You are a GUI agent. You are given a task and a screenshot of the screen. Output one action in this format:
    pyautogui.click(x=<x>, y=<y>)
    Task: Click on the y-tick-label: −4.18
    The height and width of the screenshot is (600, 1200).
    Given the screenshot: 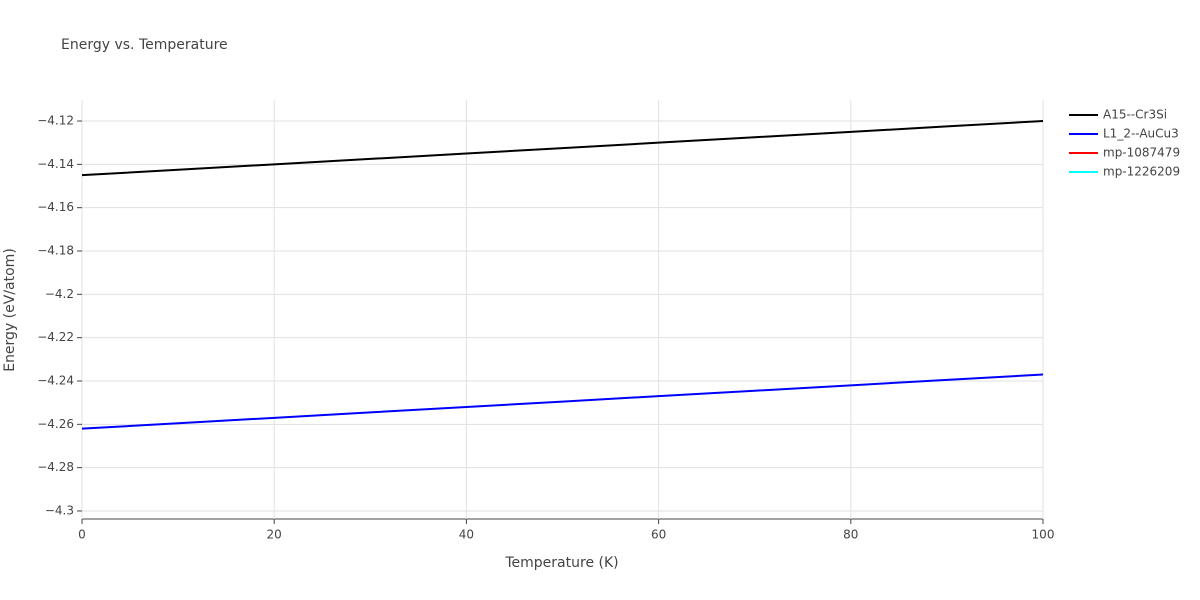 What is the action you would take?
    pyautogui.click(x=55, y=251)
    